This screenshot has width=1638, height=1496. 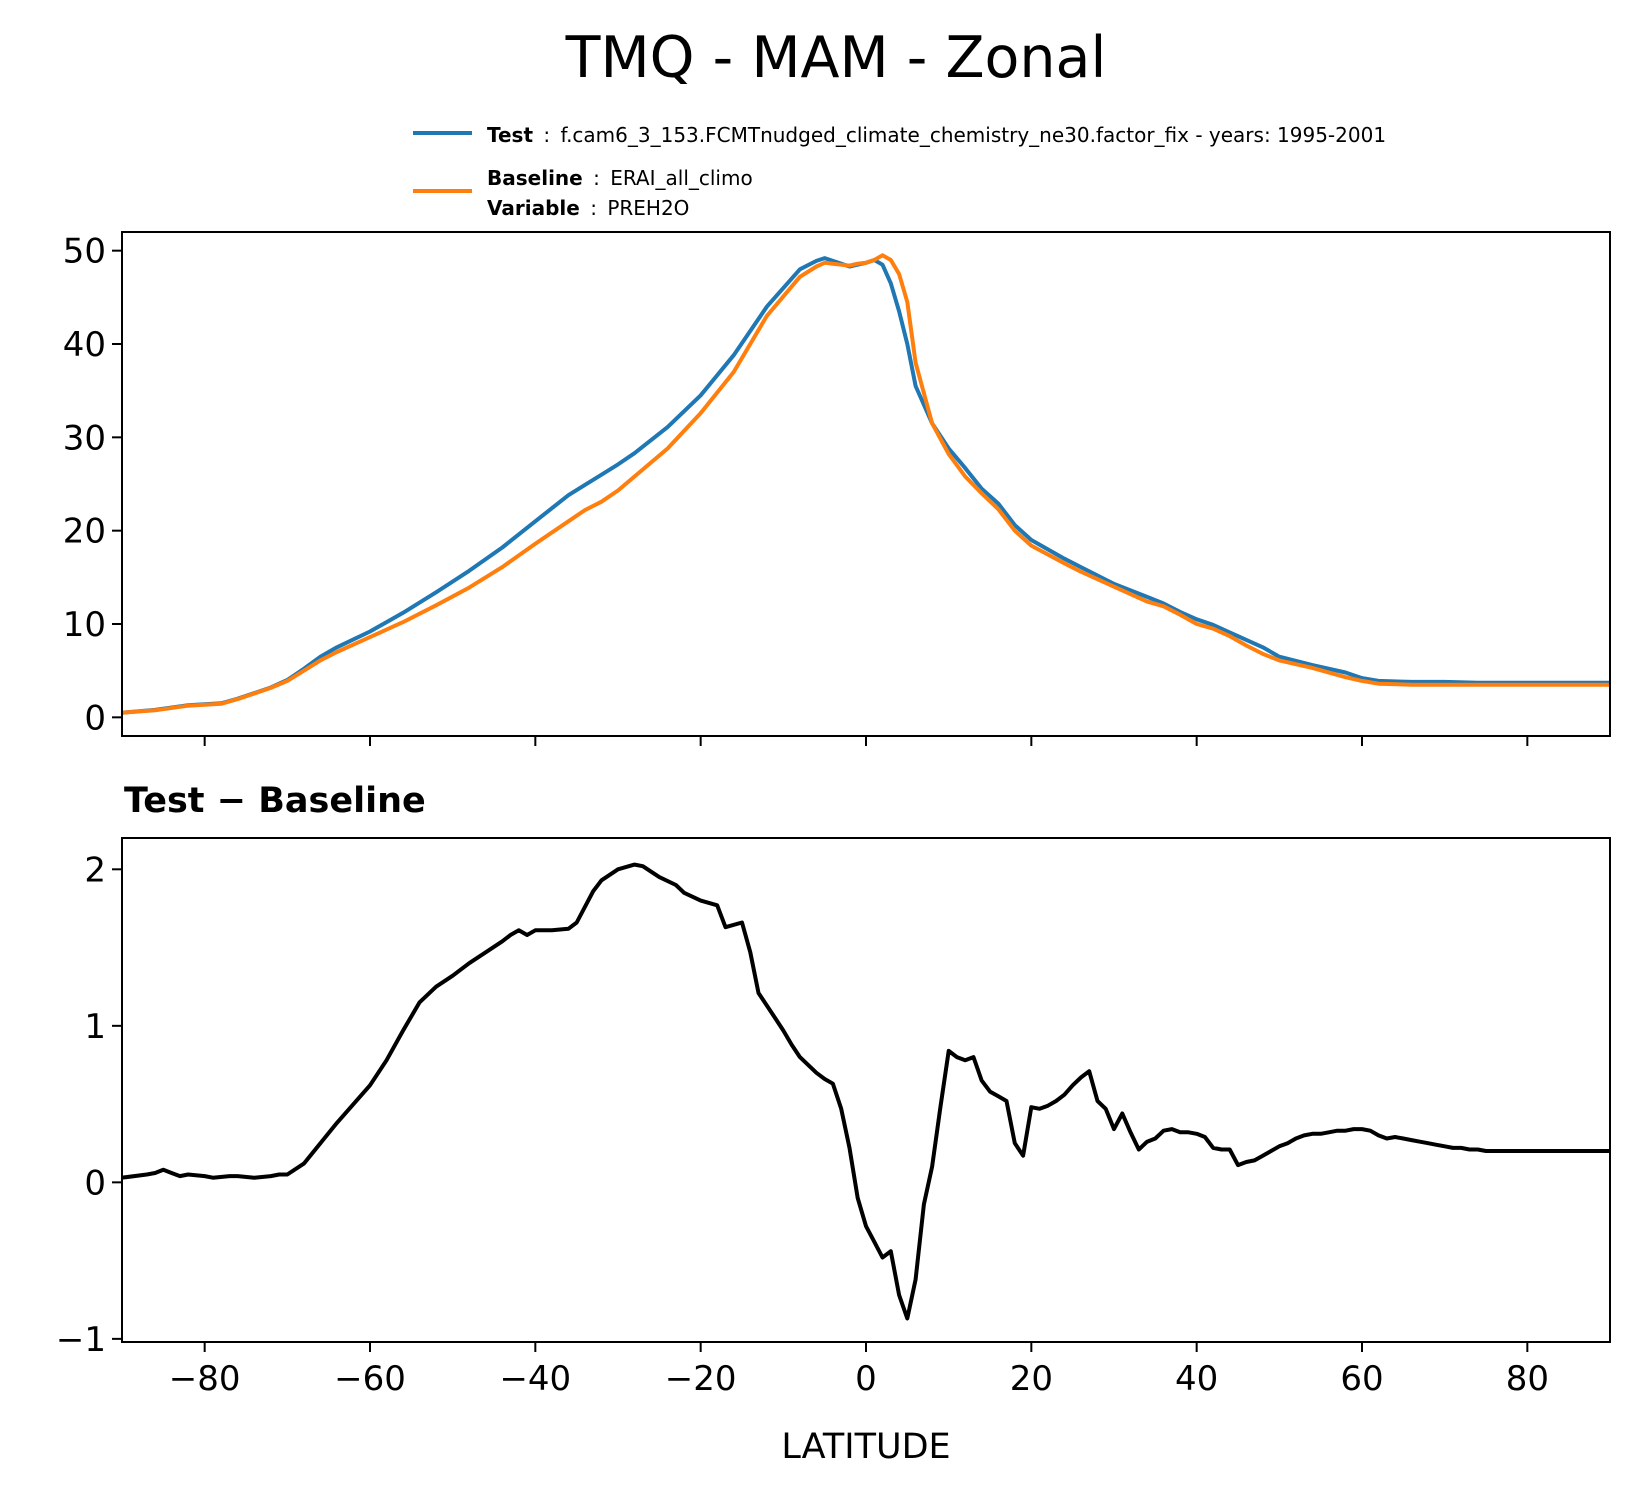 I want to click on legend-variable-label: Variable, so click(x=533, y=208).